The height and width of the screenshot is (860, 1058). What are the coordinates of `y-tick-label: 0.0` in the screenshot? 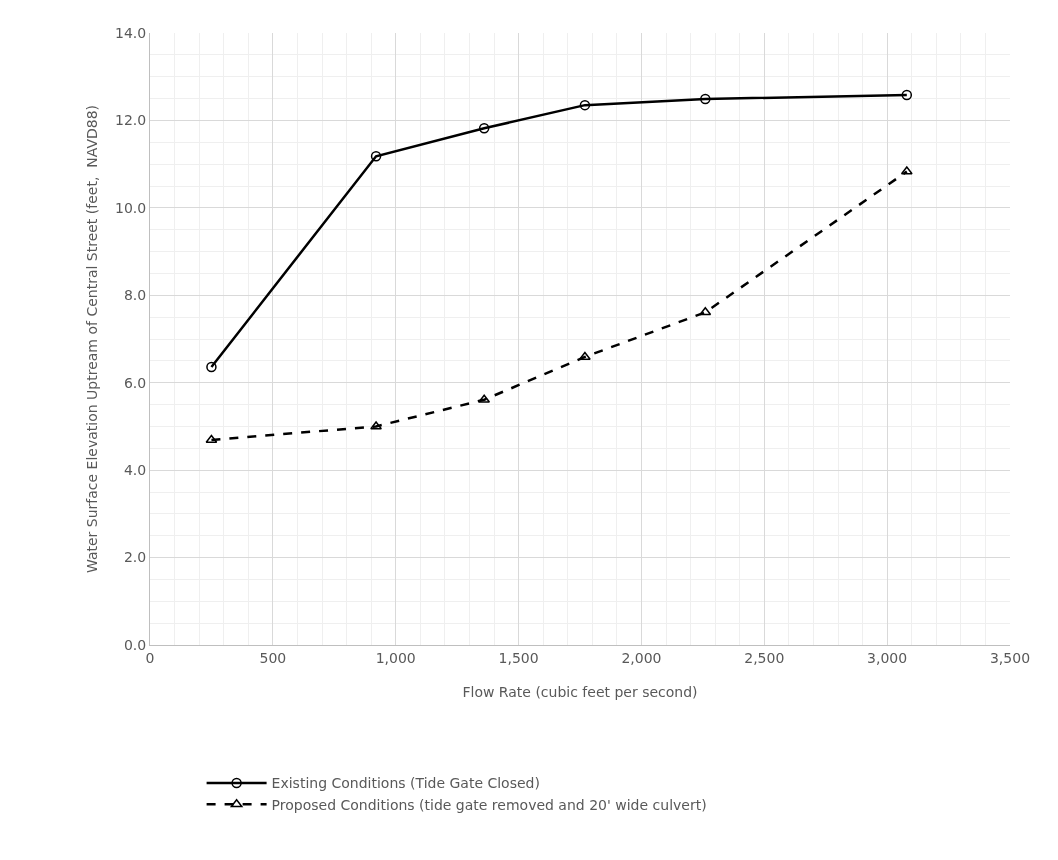 It's located at (135, 644).